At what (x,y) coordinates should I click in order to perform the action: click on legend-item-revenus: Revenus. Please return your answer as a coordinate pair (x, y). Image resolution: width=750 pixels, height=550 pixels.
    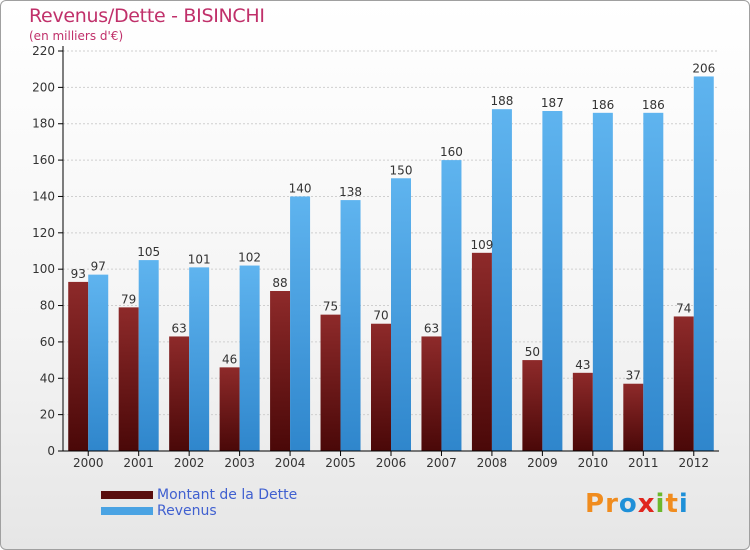
    Looking at the image, I should click on (199, 511).